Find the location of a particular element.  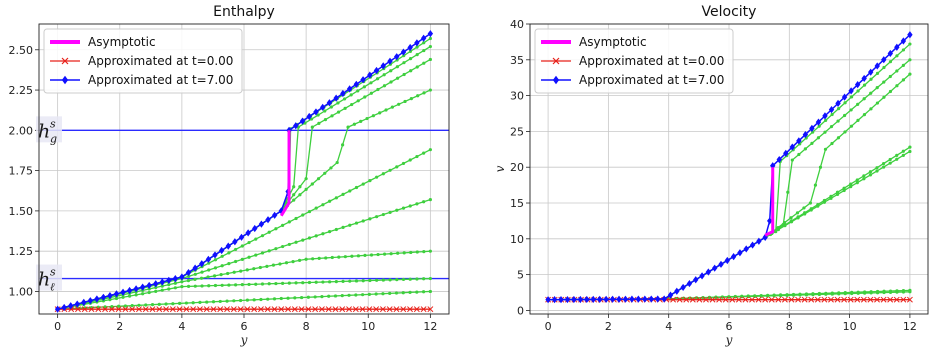

y-tick-label: 0 is located at coordinates (520, 310).